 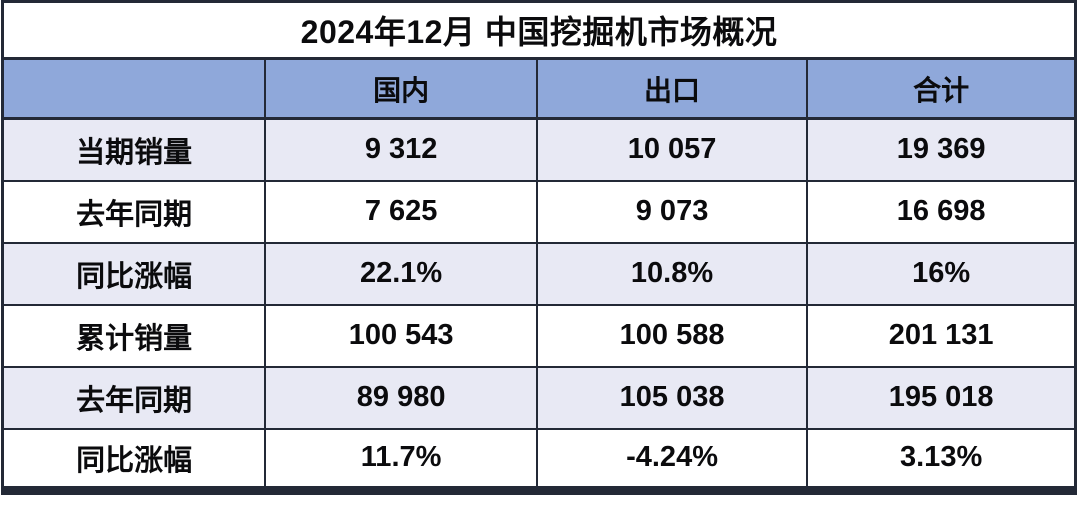 I want to click on table-row-current-sales: 当期销量 9 312 10 057 19 369, so click(x=539, y=149).